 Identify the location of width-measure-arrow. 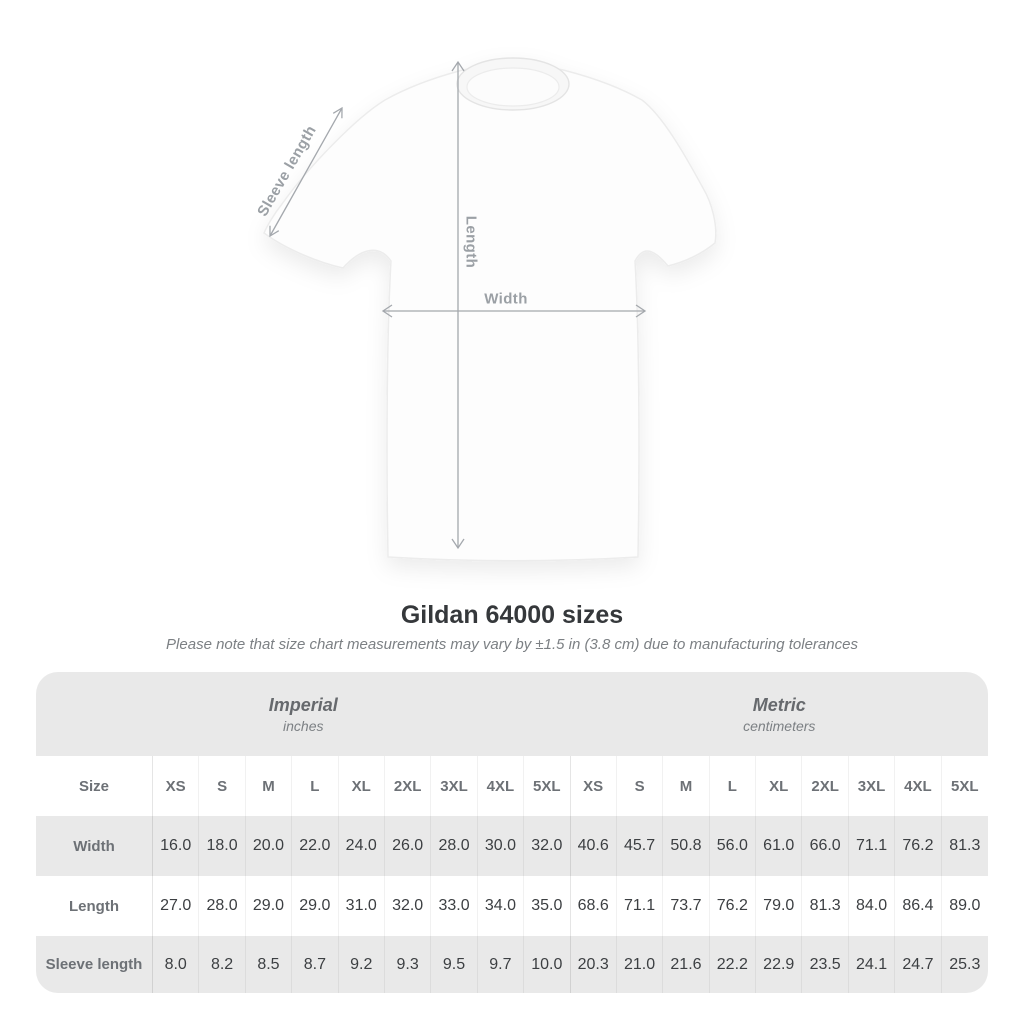
(514, 311).